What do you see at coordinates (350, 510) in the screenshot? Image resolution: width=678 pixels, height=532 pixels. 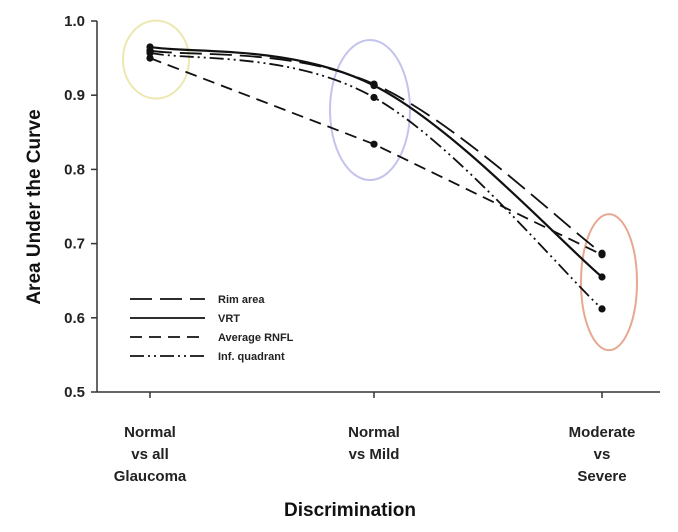 I see `x-axis-title: Discrimination` at bounding box center [350, 510].